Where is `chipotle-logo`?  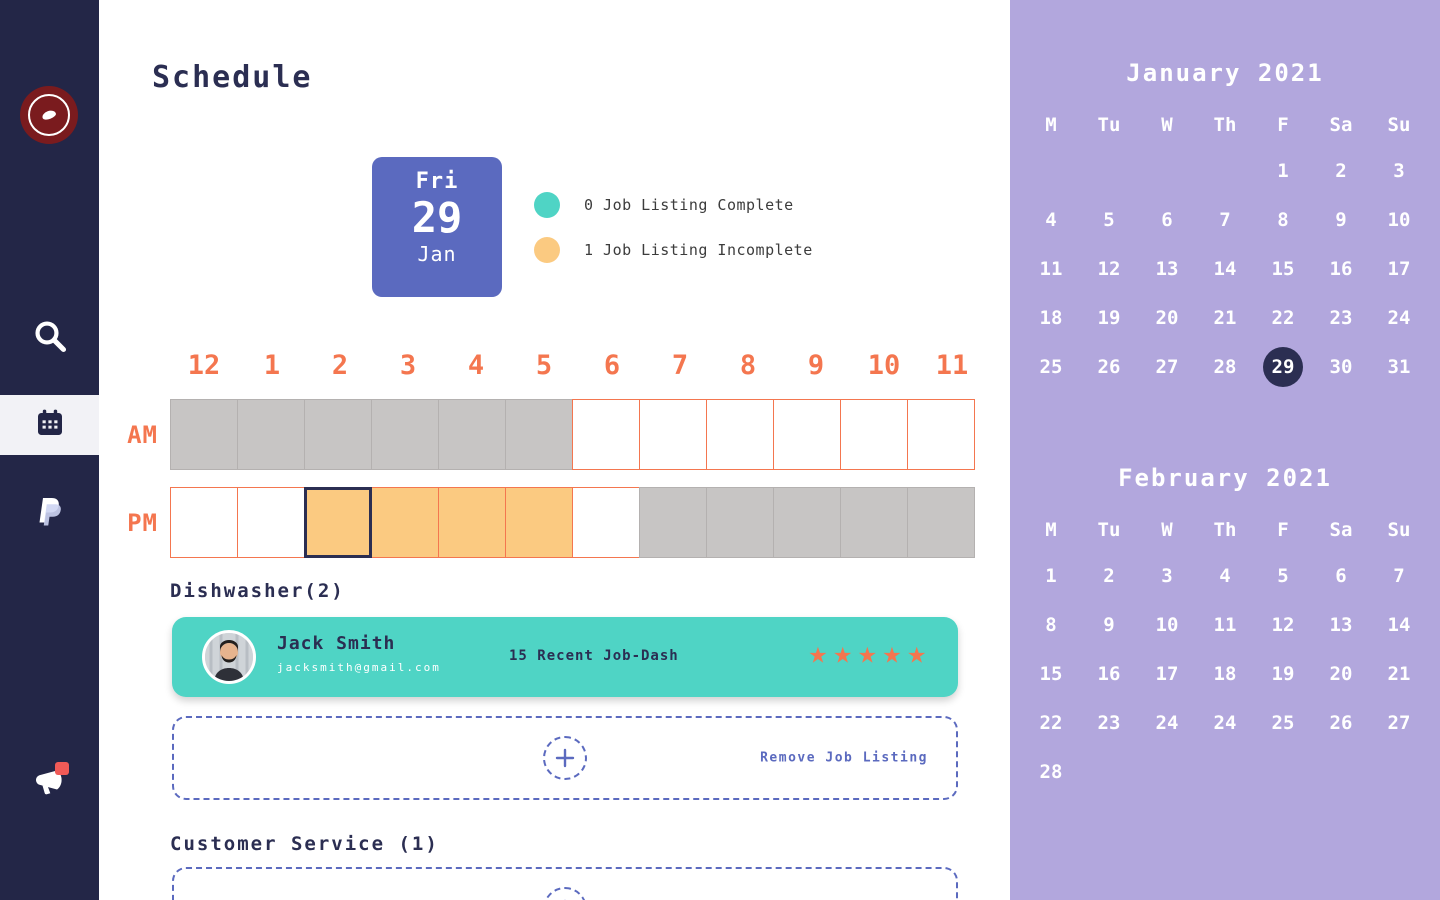
chipotle-logo is located at coordinates (49, 115).